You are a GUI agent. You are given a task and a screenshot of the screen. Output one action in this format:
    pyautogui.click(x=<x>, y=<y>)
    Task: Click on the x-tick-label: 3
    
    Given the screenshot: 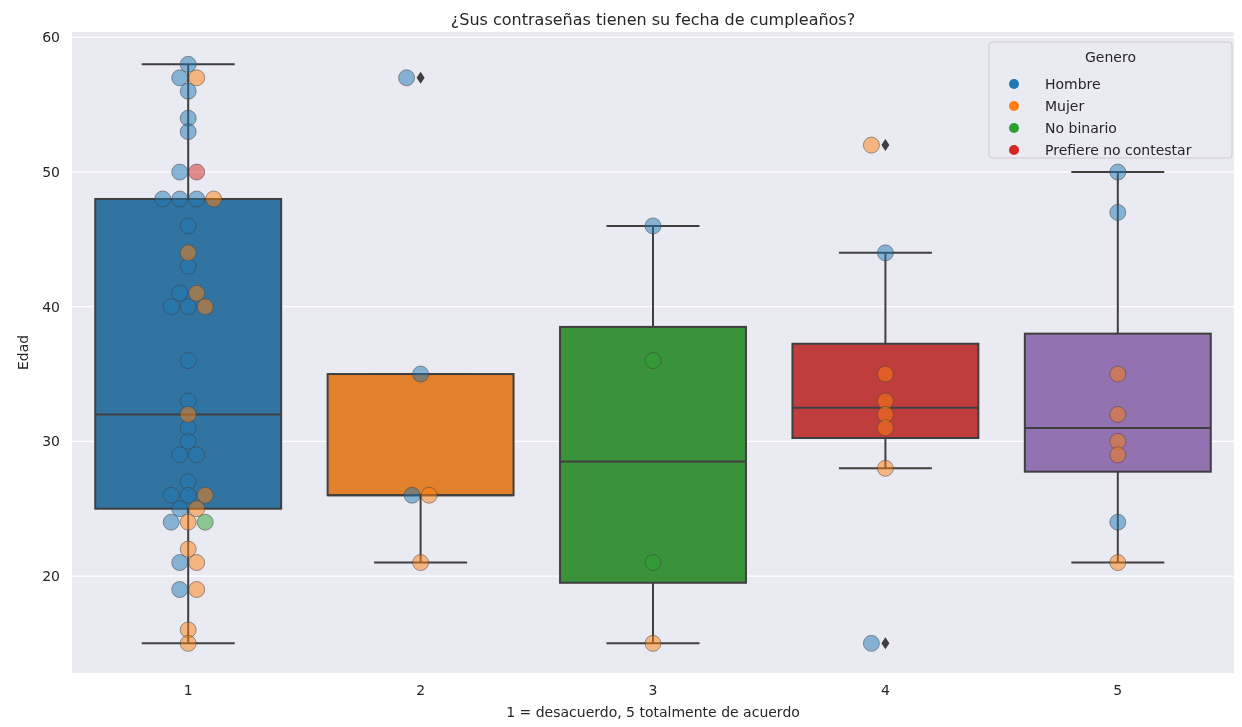 What is the action you would take?
    pyautogui.click(x=653, y=690)
    